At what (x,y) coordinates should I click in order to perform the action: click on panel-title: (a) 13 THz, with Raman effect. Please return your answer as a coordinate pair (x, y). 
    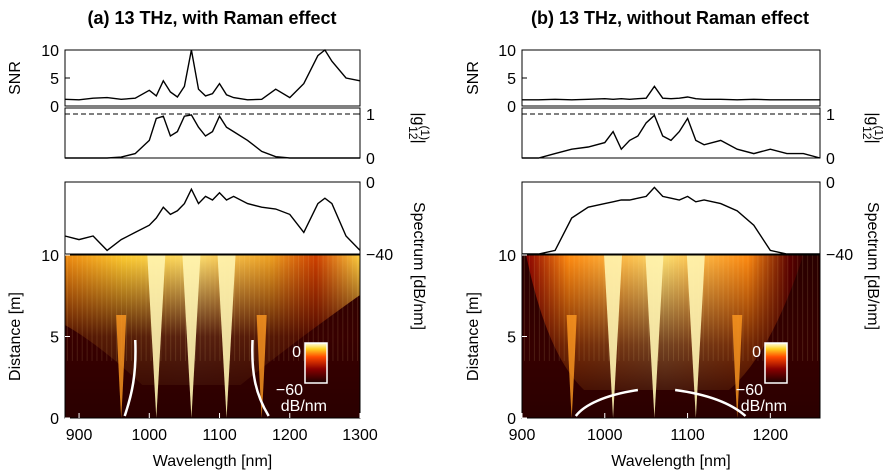
    Looking at the image, I should click on (211, 18).